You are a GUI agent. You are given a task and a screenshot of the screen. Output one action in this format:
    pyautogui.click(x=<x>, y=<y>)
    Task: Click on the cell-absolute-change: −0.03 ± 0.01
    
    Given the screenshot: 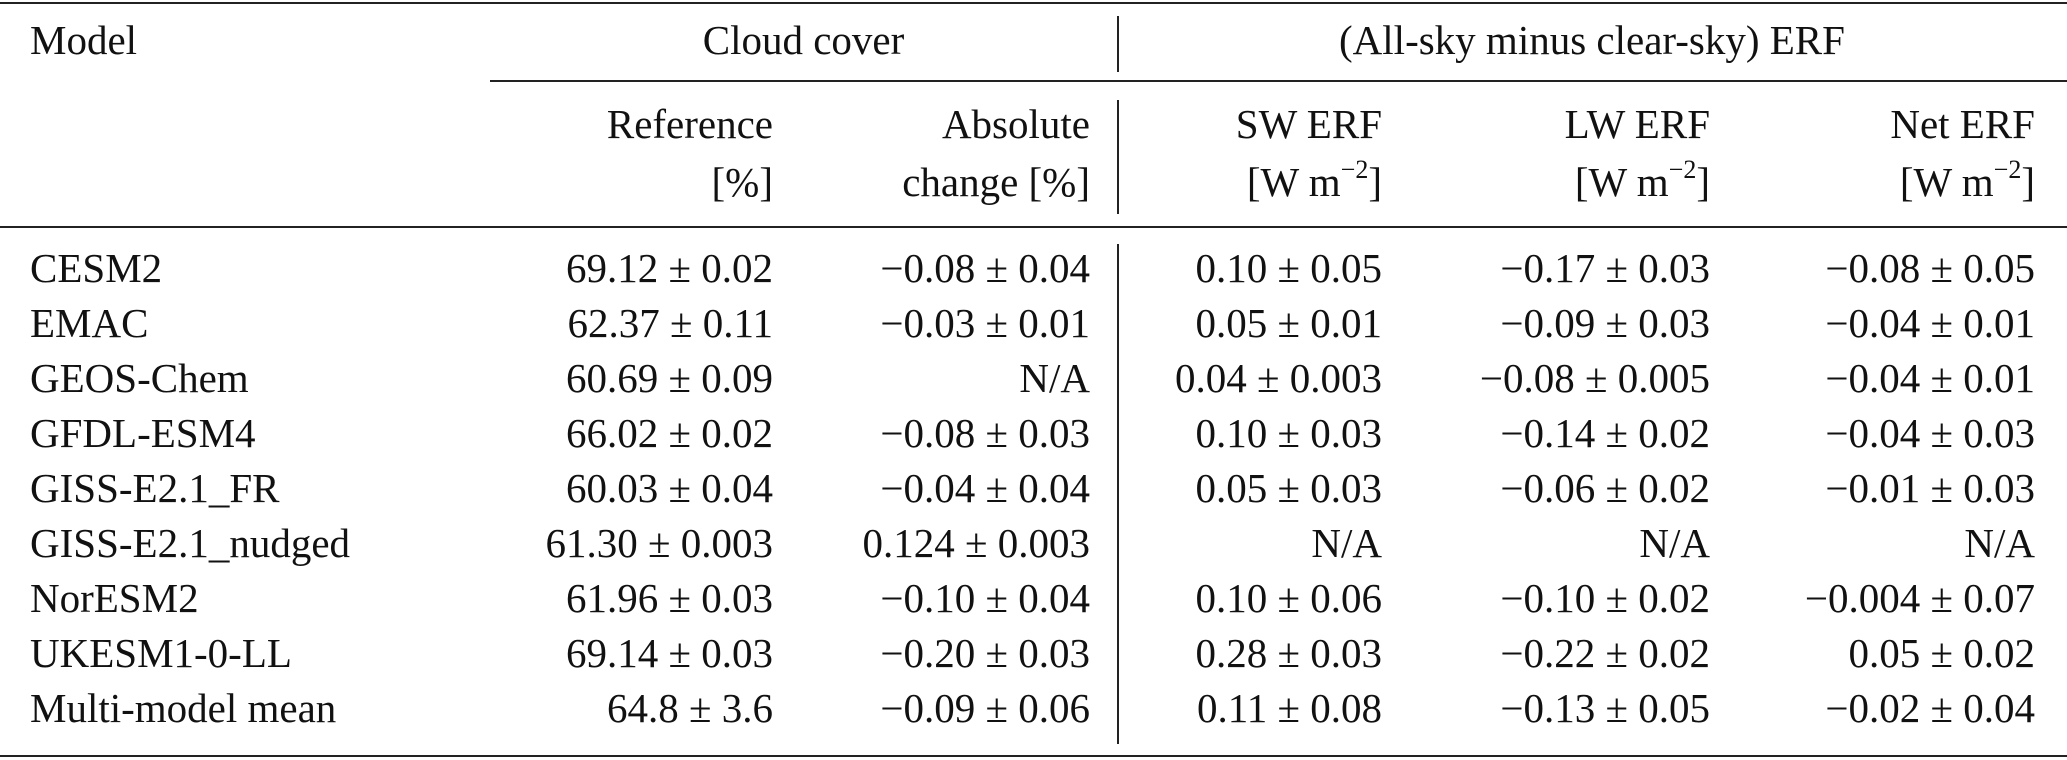 What is the action you would take?
    pyautogui.click(x=985, y=323)
    